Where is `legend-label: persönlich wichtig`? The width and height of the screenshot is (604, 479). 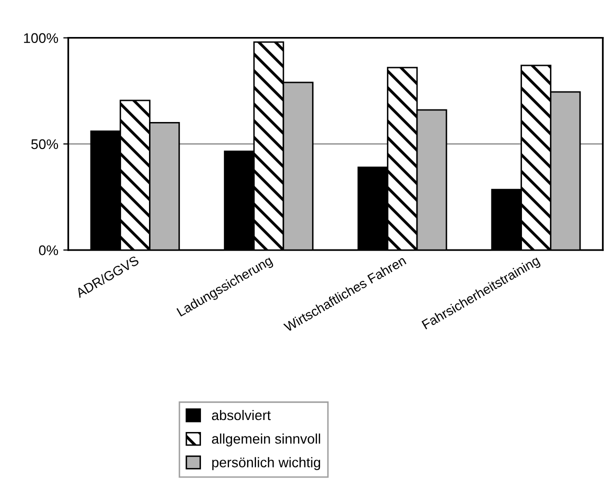
legend-label: persönlich wichtig is located at coordinates (266, 463).